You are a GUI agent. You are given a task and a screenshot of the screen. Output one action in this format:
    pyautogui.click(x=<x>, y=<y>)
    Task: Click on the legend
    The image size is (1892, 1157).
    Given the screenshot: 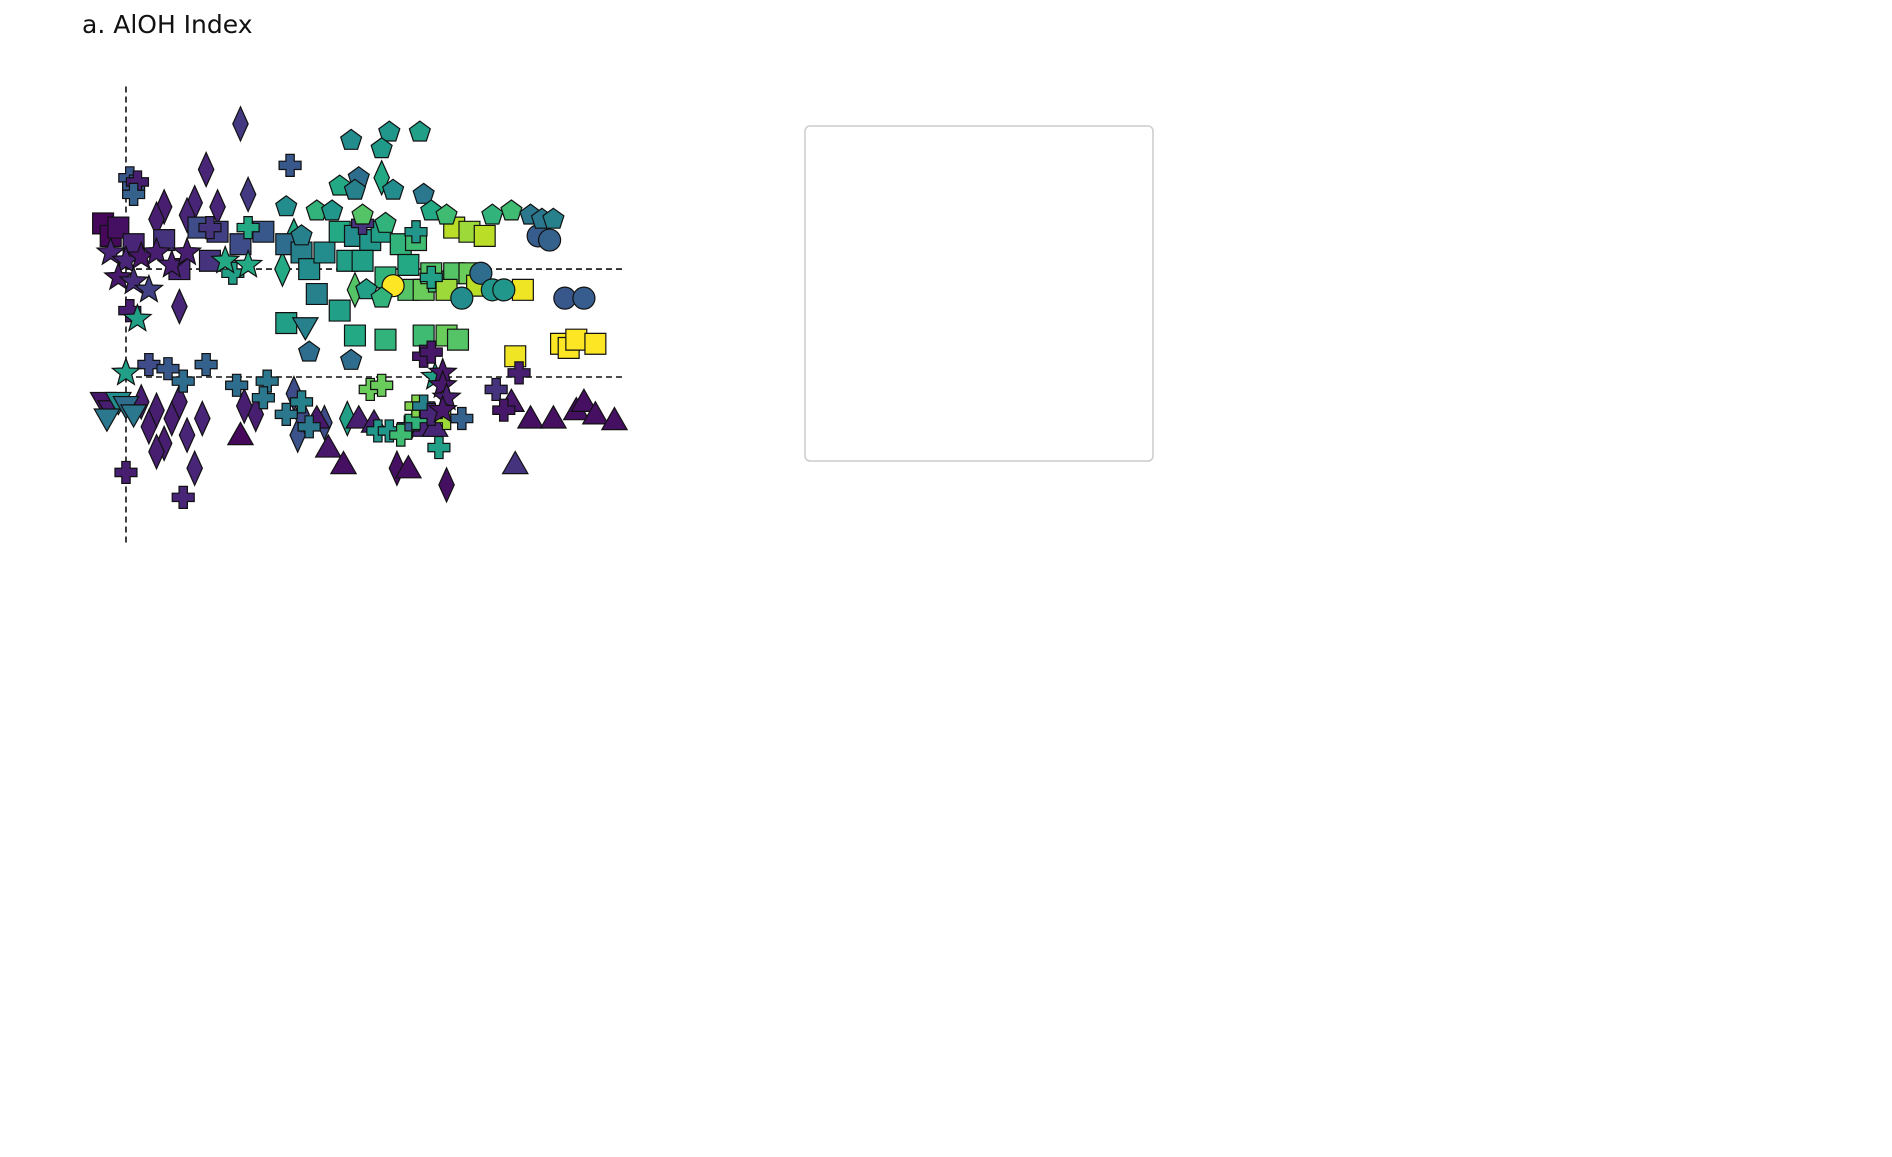 What is the action you would take?
    pyautogui.click(x=979, y=293)
    